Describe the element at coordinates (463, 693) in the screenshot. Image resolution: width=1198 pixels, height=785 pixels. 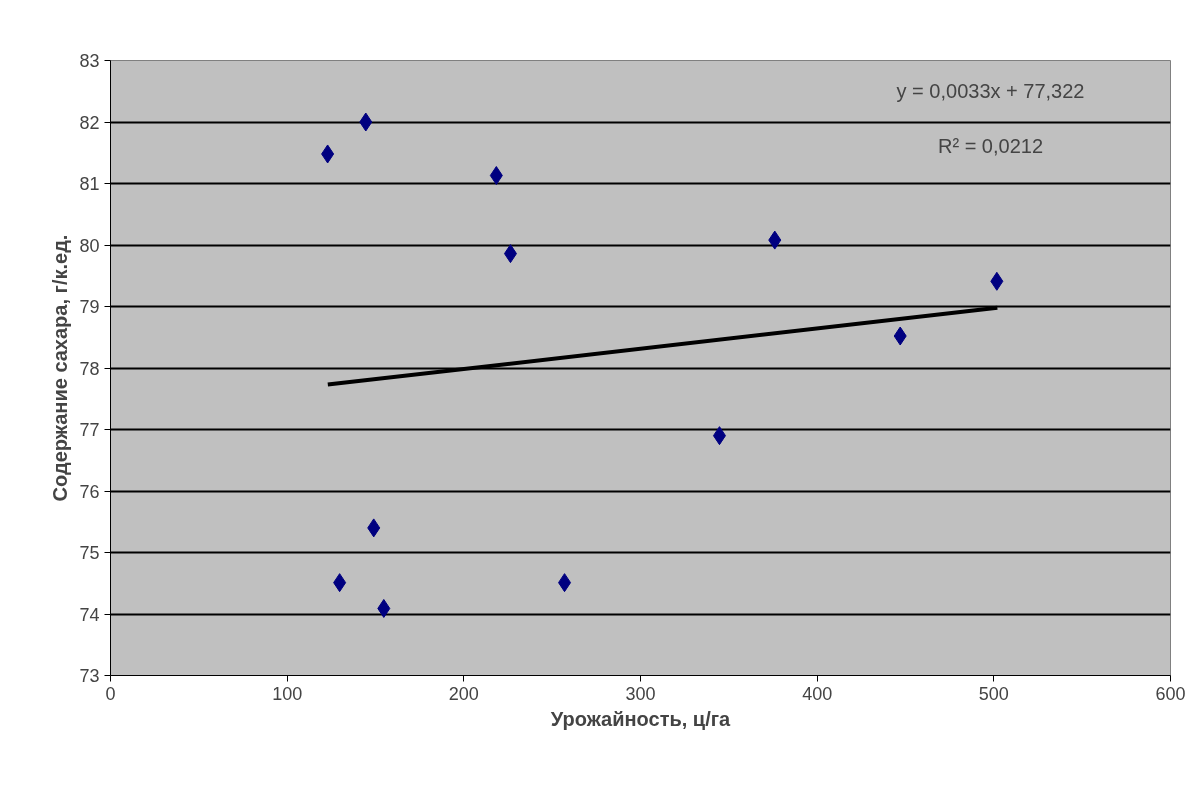
I see `x-tick-label: 200` at that location.